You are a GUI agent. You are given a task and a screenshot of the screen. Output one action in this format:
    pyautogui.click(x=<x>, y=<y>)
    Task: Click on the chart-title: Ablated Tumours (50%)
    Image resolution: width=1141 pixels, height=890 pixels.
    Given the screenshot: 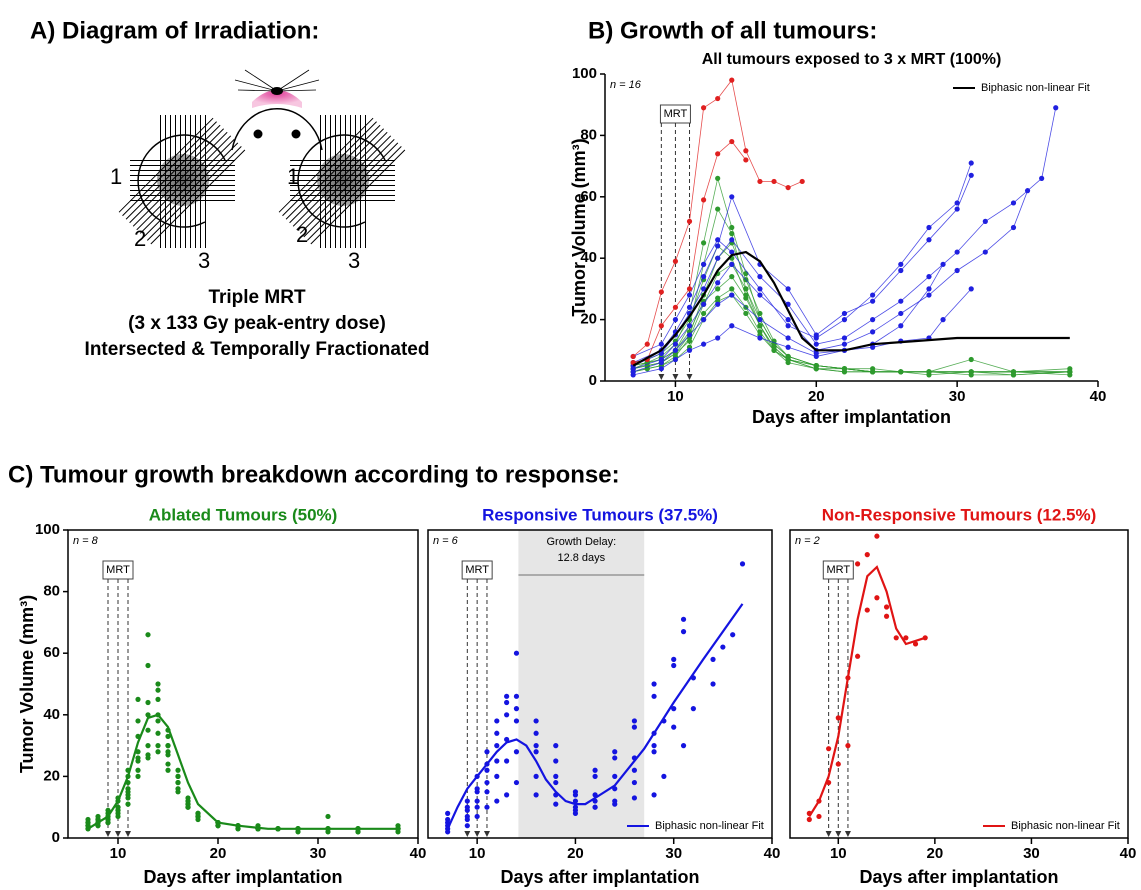 What is the action you would take?
    pyautogui.click(x=243, y=514)
    